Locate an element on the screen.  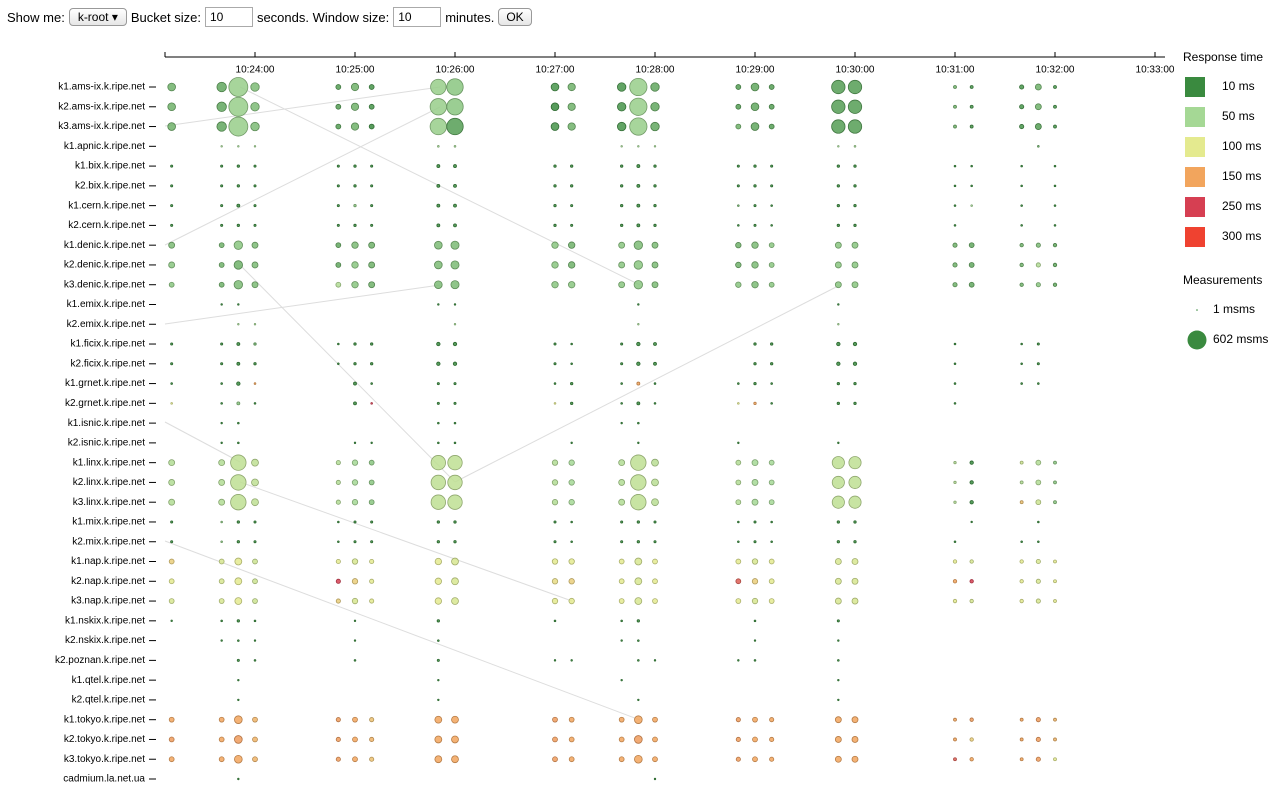
ok-button: OK is located at coordinates (515, 17).